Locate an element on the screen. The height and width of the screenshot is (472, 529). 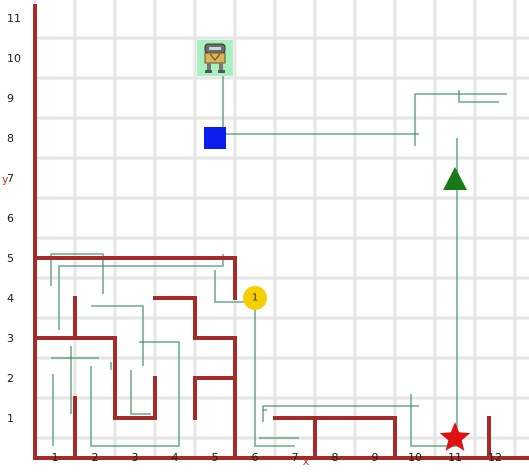
red-star-icon is located at coordinates (455, 436).